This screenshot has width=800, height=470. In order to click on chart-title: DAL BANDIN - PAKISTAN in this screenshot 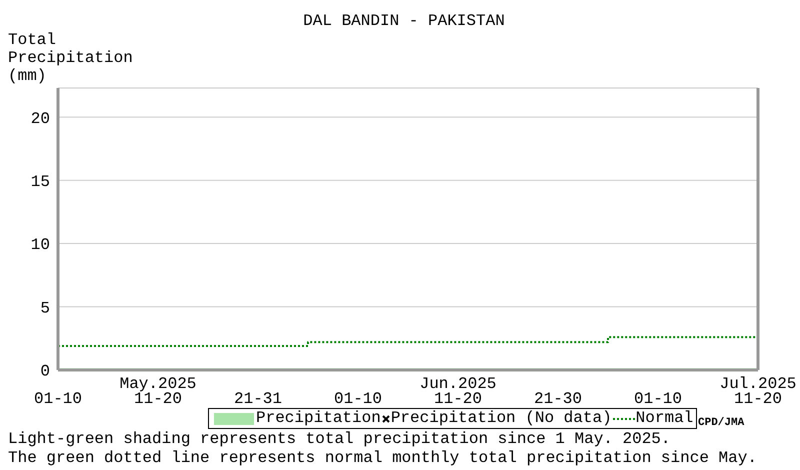, I will do `click(404, 21)`.